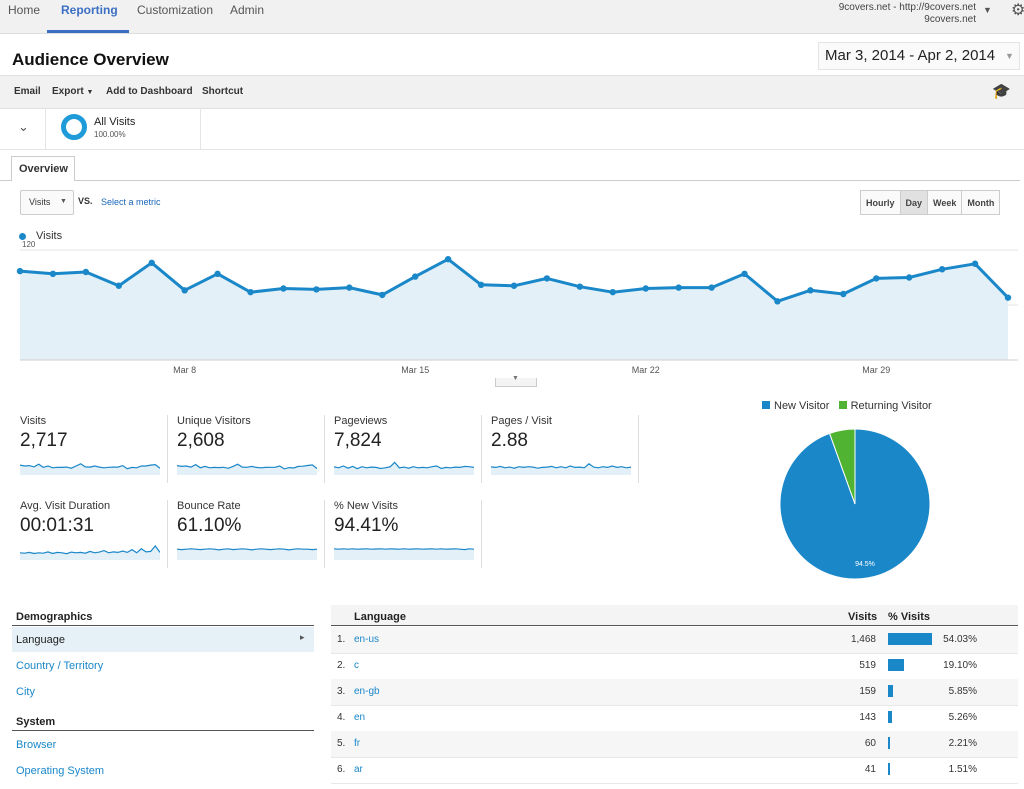 This screenshot has height=789, width=1024. I want to click on system-item-browser: Browser, so click(36, 745).